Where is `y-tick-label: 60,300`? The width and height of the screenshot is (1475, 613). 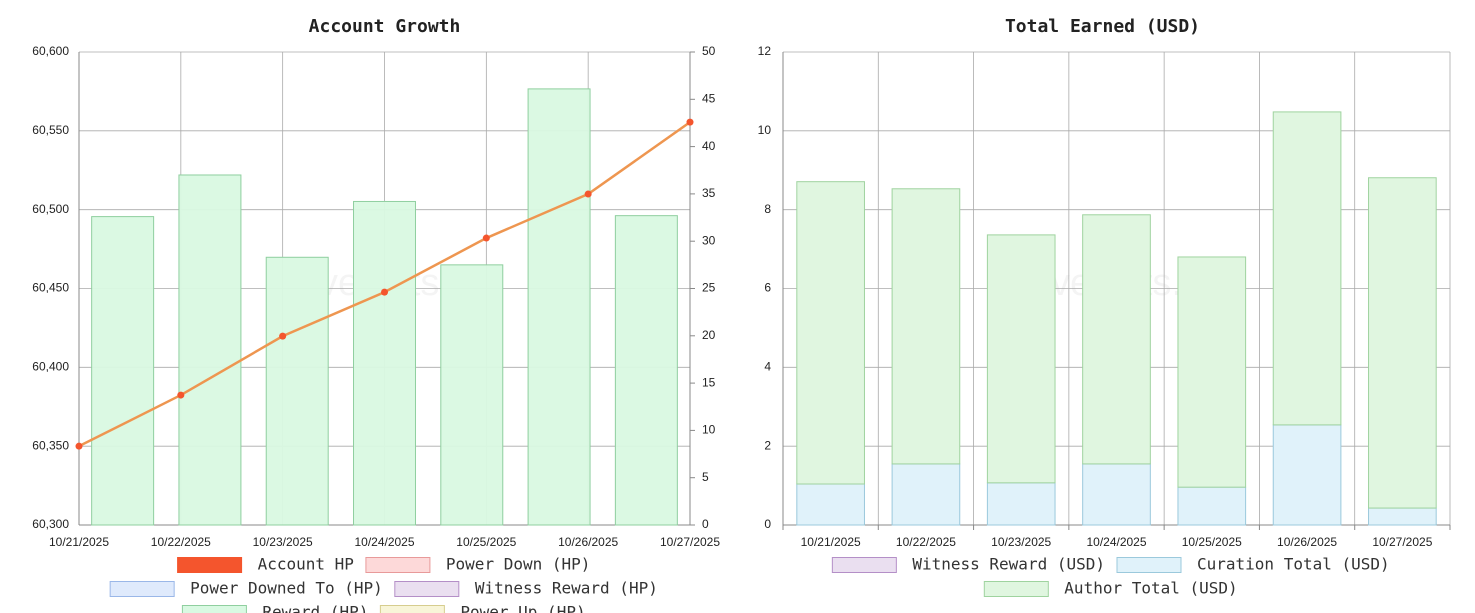 y-tick-label: 60,300 is located at coordinates (50, 524).